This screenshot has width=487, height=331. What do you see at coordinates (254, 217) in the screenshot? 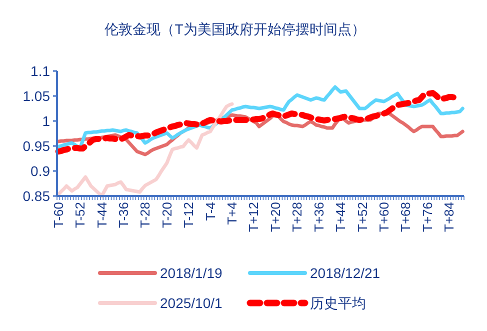
I see `x-tick-label: T+12` at bounding box center [254, 217].